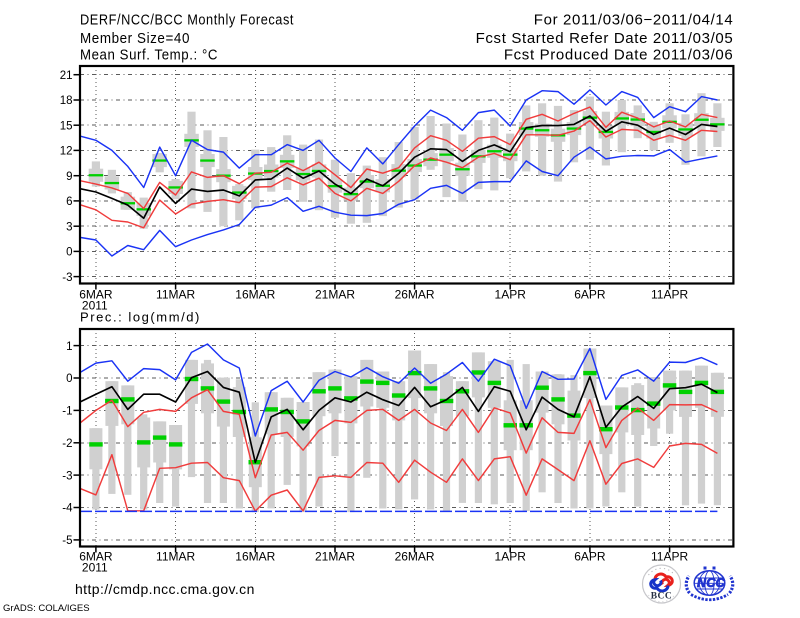 The image size is (800, 618). I want to click on svg-text:Fcst Started Refer Date 2011/0: Fcst Started Refer Date 2011/03/05, so click(605, 38).